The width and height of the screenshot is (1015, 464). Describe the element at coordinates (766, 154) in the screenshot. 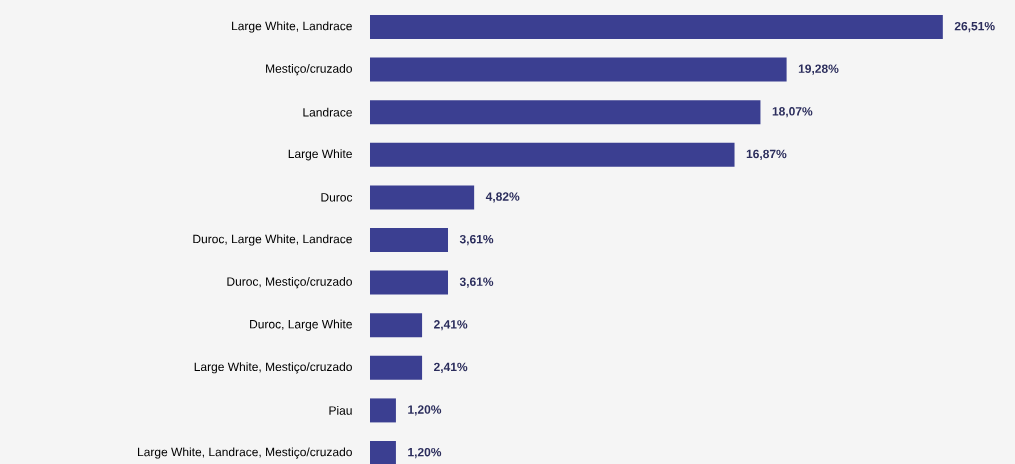

I see `data-label: 16,87%` at that location.